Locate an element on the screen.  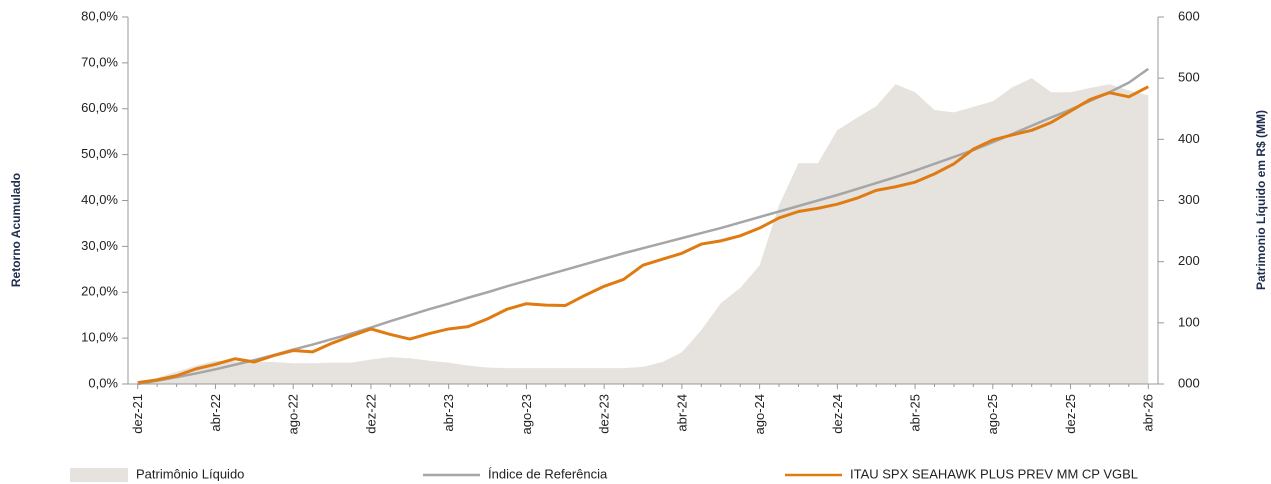
y-axis-title: Retorno Acumulado is located at coordinates (16, 230).